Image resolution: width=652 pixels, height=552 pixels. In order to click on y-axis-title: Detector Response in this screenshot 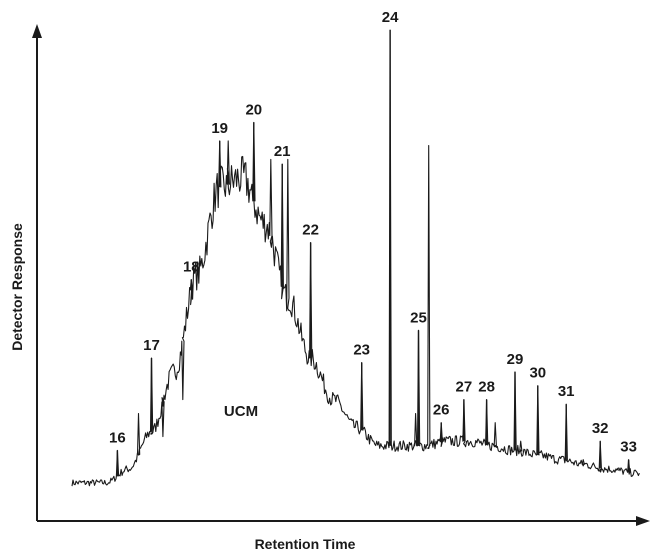, I will do `click(17, 287)`.